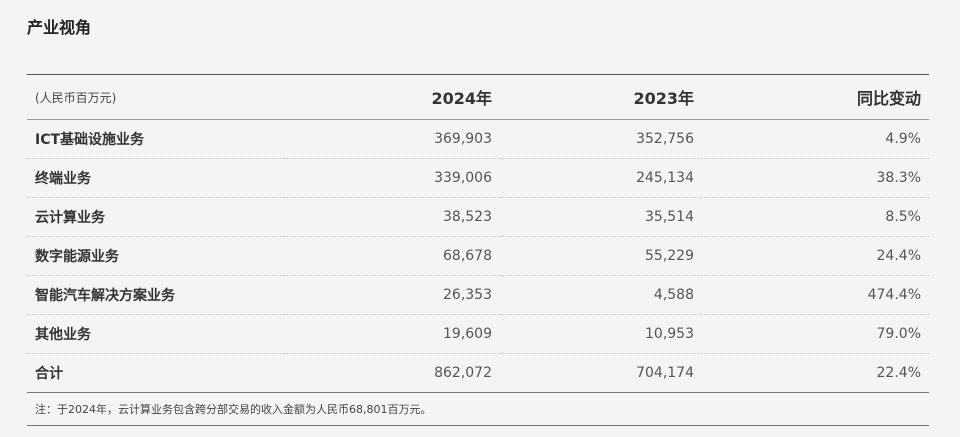  What do you see at coordinates (815, 334) in the screenshot?
I see `yoy-change: 79.0%` at bounding box center [815, 334].